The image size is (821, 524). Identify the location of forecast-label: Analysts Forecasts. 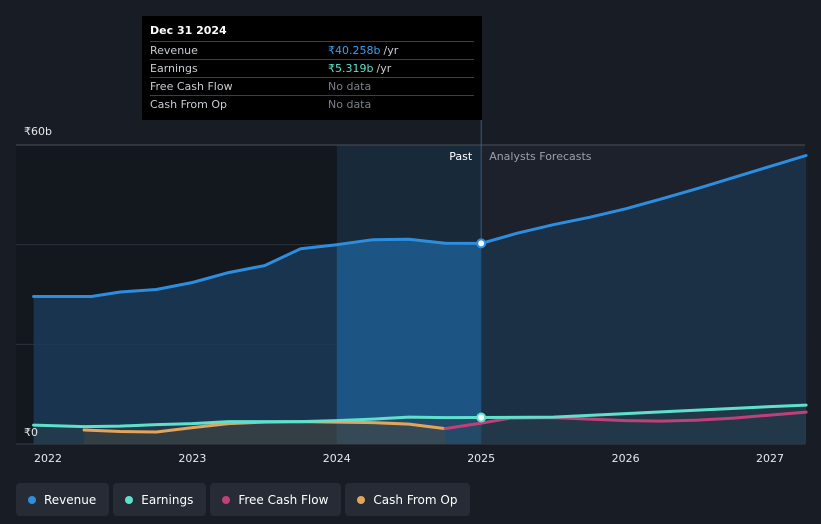
(540, 156).